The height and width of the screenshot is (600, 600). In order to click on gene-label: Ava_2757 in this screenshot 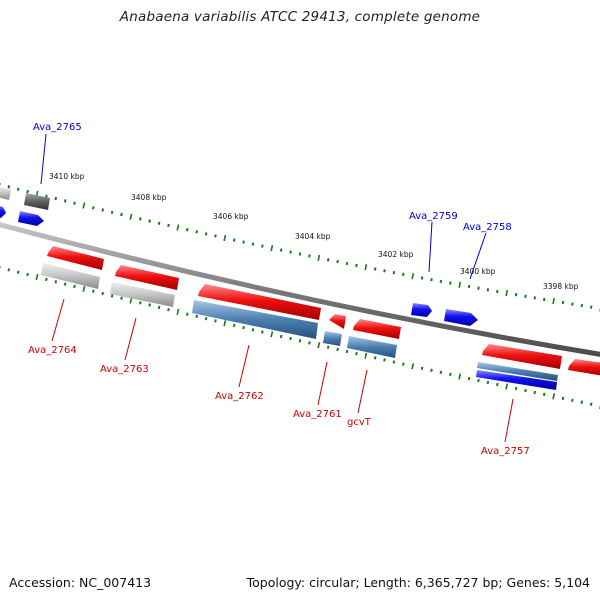, I will do `click(505, 451)`.